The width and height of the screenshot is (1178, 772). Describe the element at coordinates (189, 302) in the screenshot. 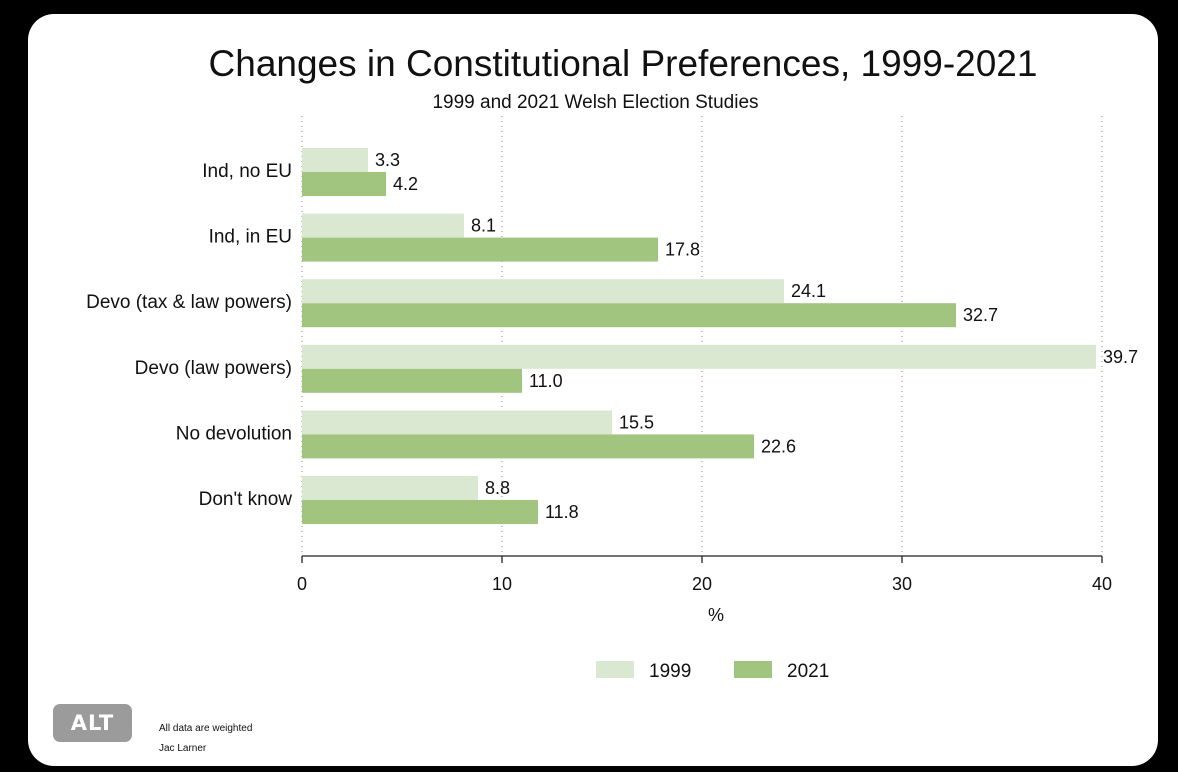

I see `category-label: Devo (tax & law powers)` at that location.